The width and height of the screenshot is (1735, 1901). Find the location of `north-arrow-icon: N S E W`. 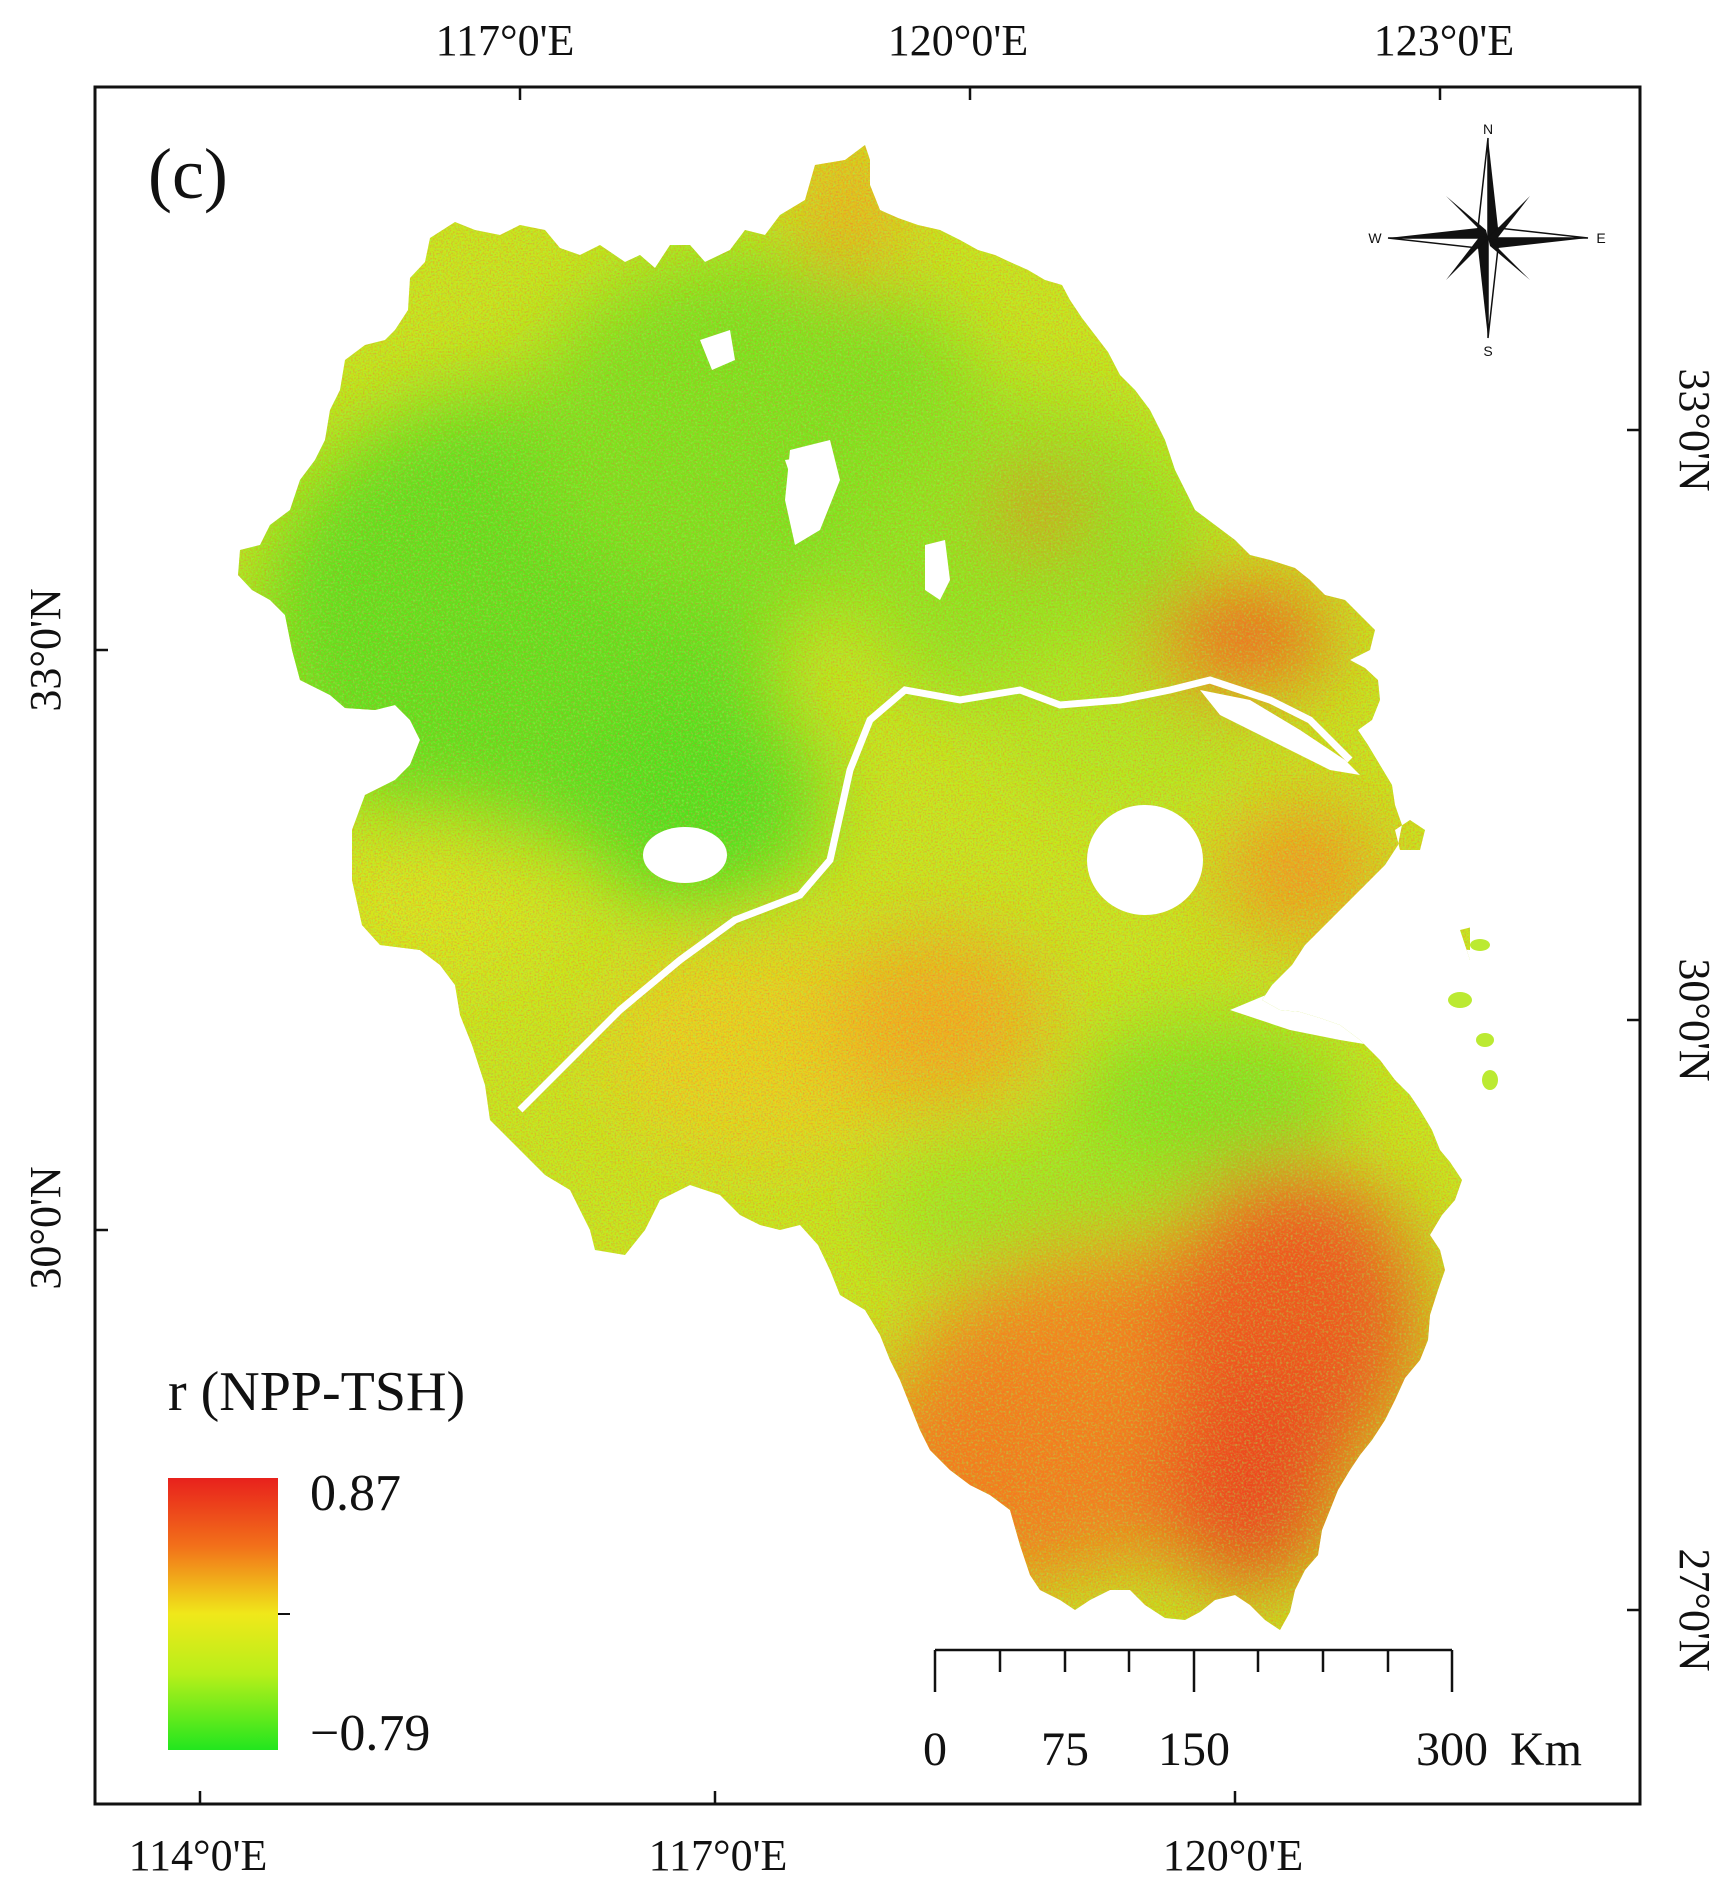

north-arrow-icon: N S E W is located at coordinates (1486, 240).